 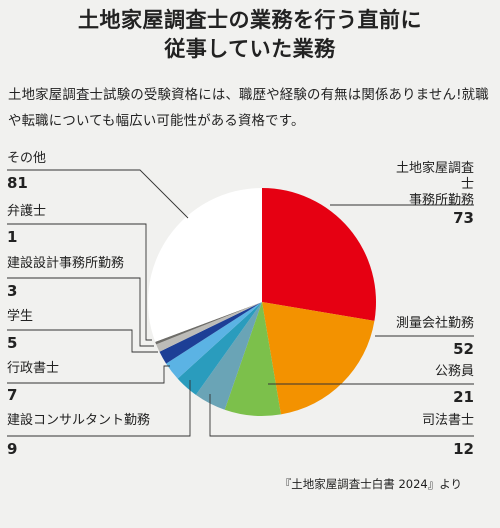 I want to click on leader-sekkei, so click(x=80, y=312).